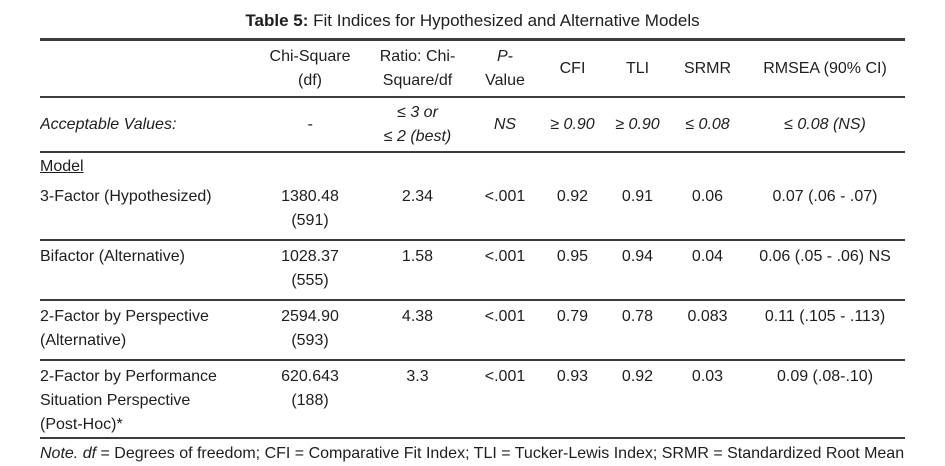 The width and height of the screenshot is (945, 466). Describe the element at coordinates (417, 68) in the screenshot. I see `header-ratio: Ratio: Chi- Square/df` at that location.